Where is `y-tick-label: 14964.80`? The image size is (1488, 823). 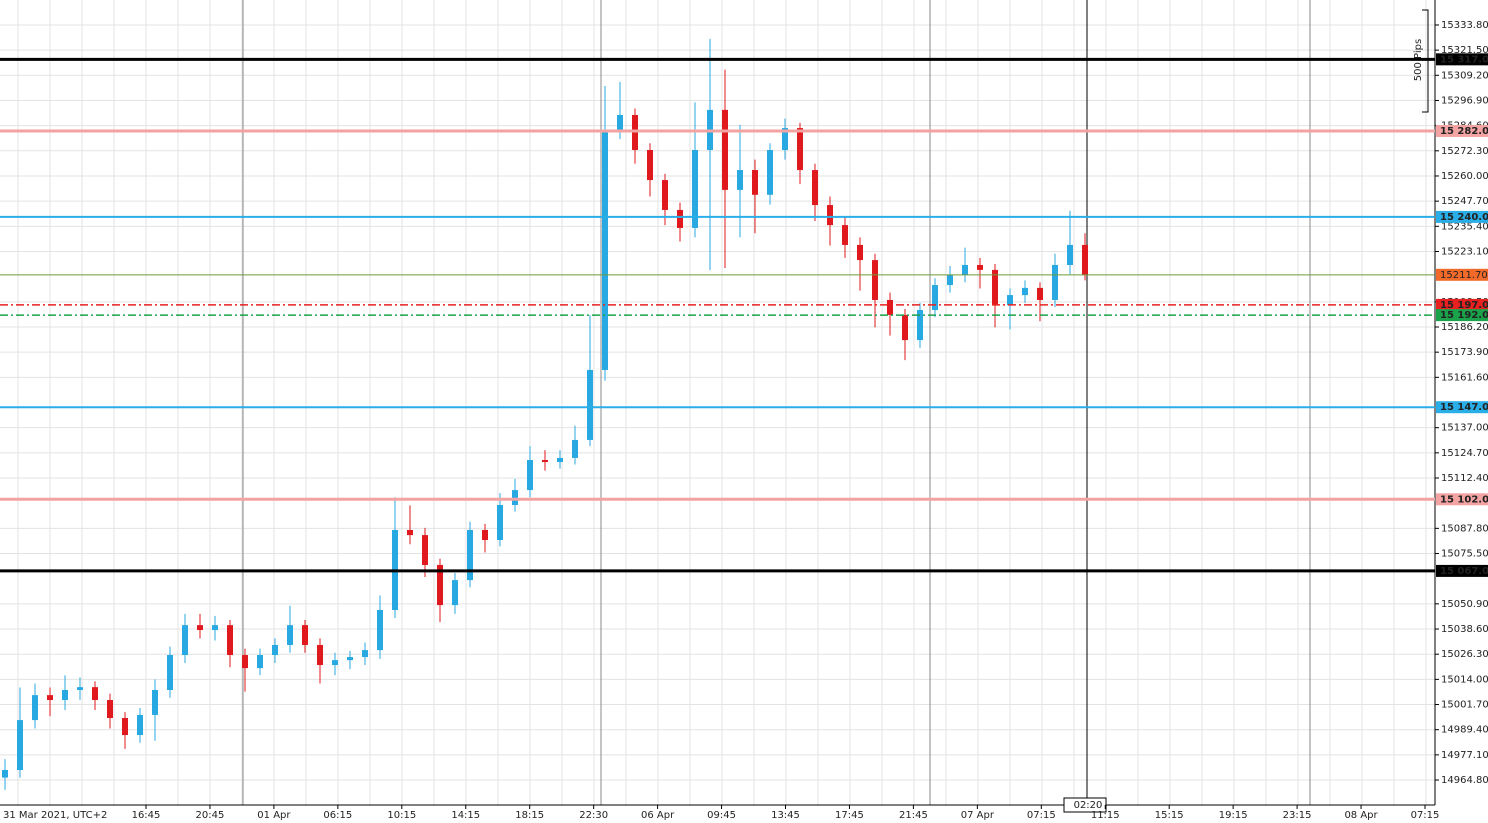 y-tick-label: 14964.80 is located at coordinates (1464, 780).